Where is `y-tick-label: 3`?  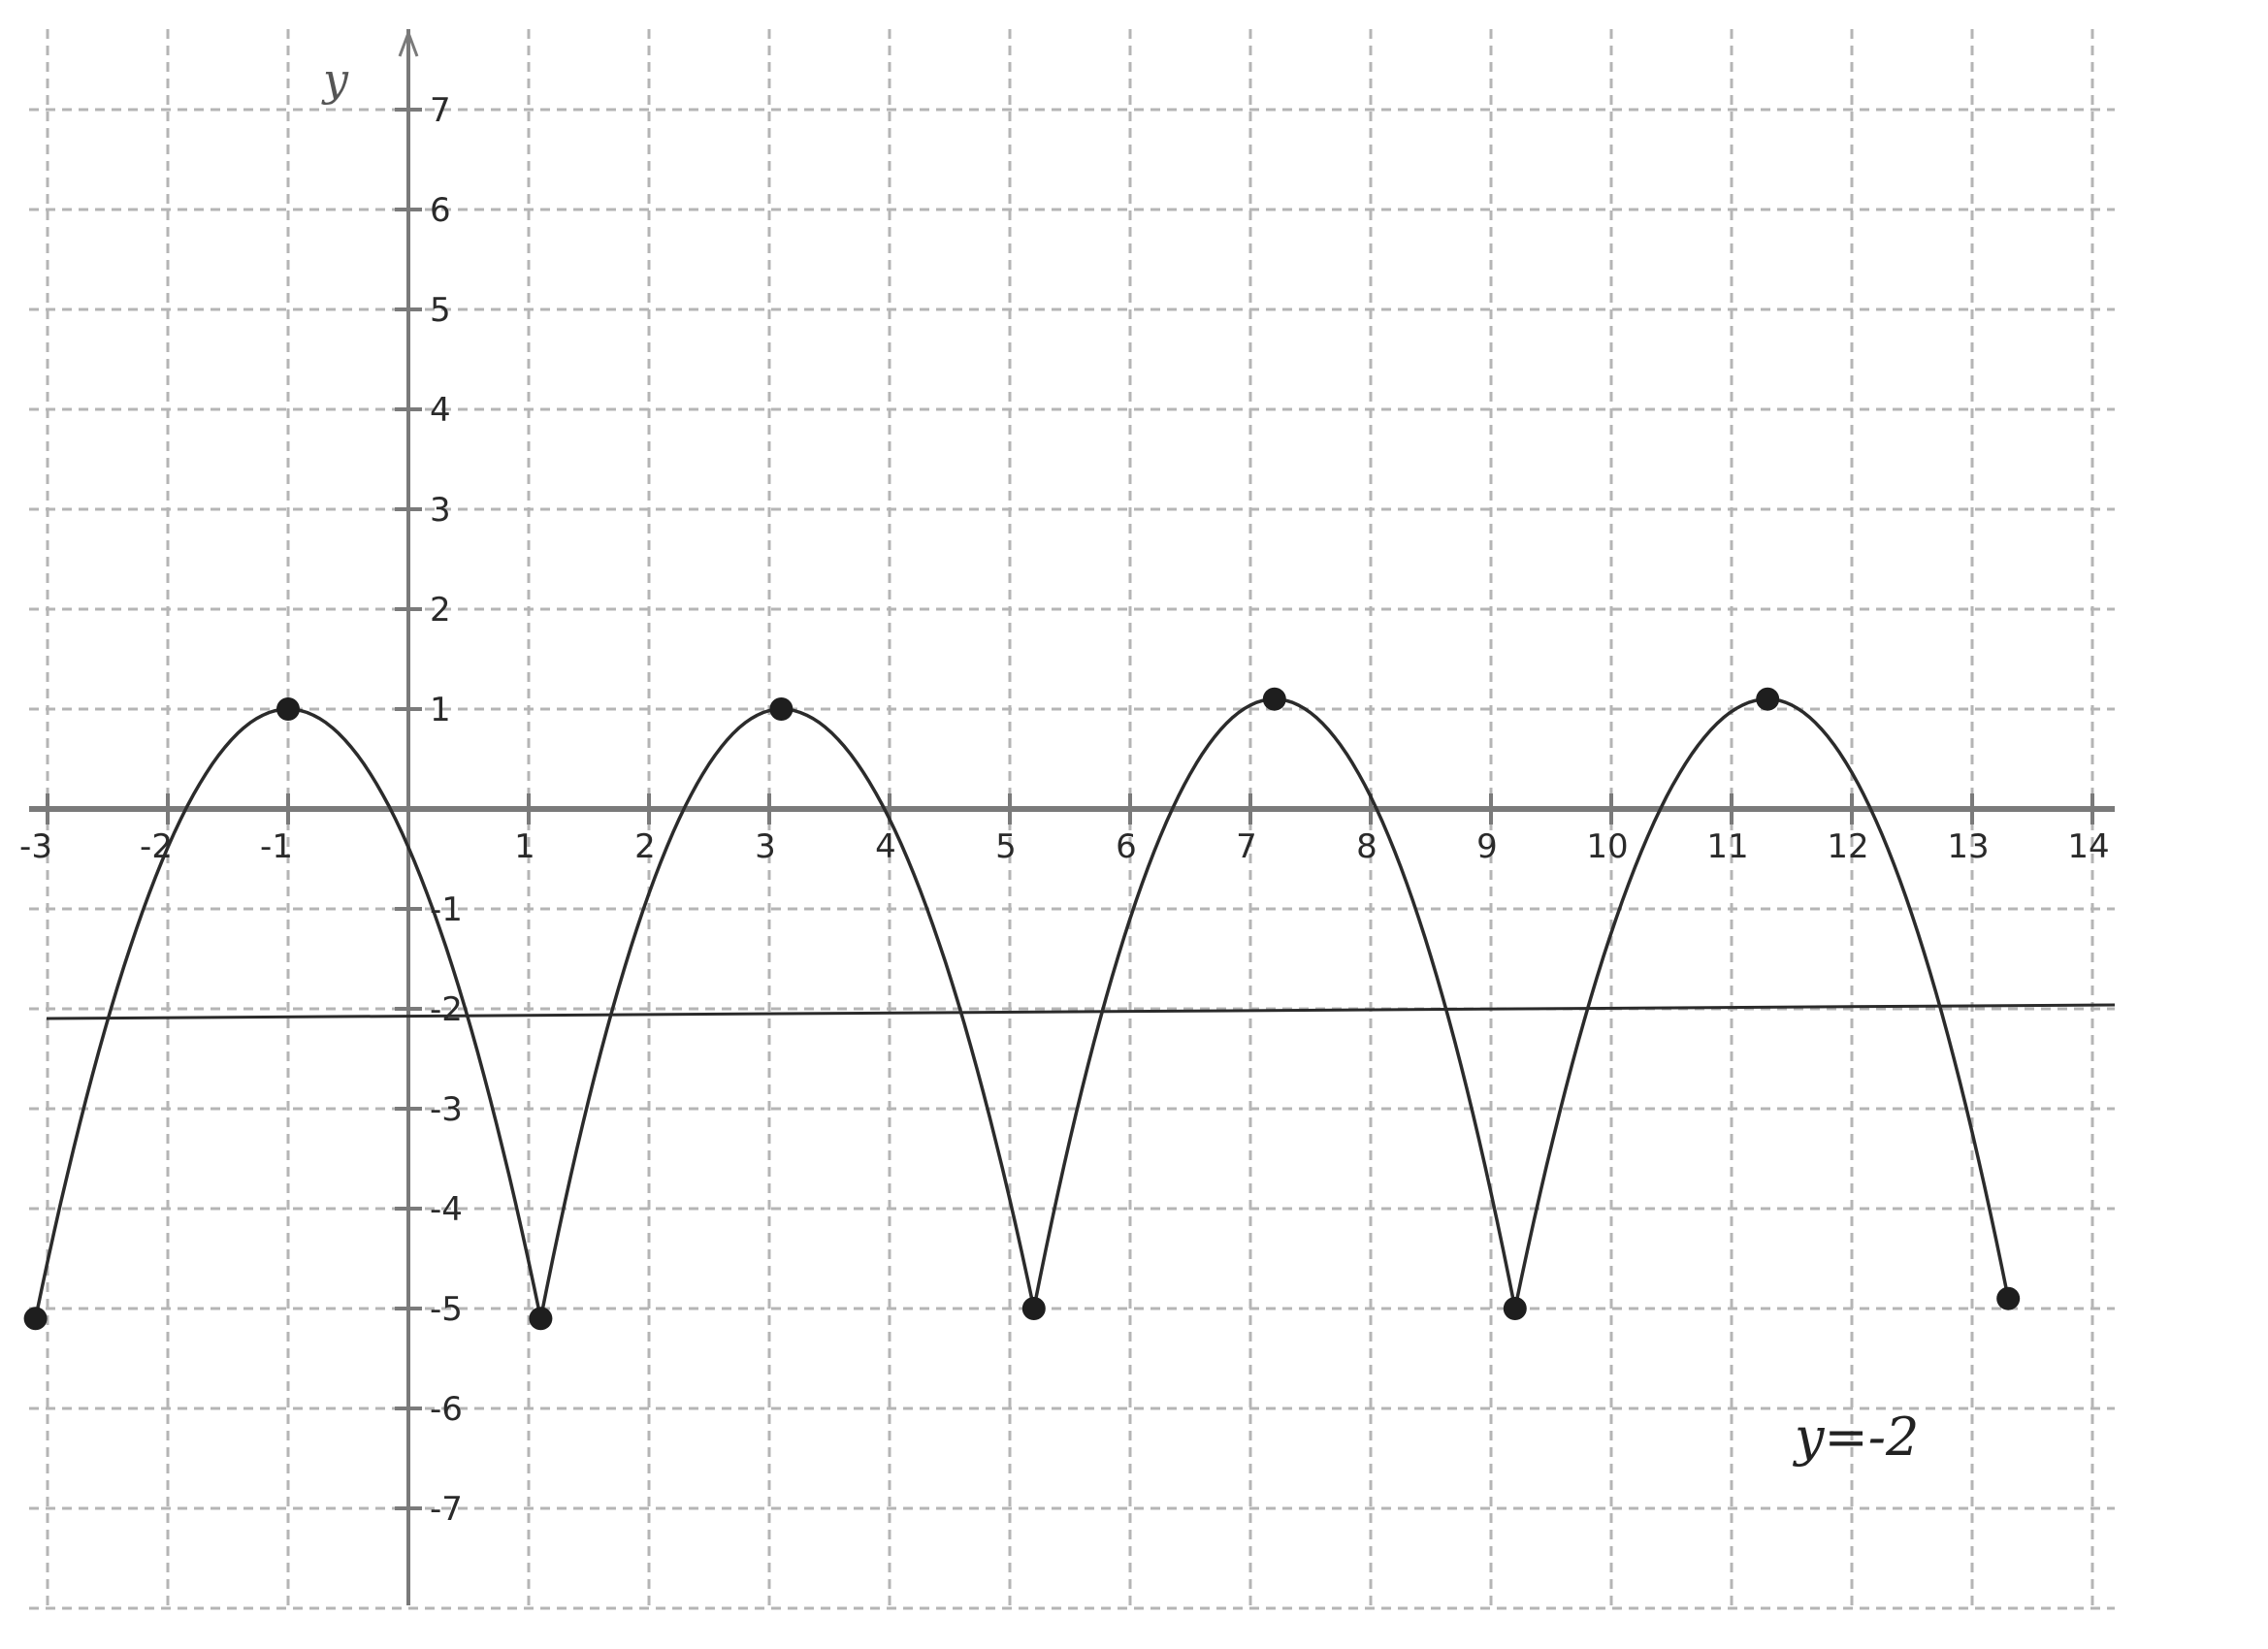 y-tick-label: 3 is located at coordinates (440, 510).